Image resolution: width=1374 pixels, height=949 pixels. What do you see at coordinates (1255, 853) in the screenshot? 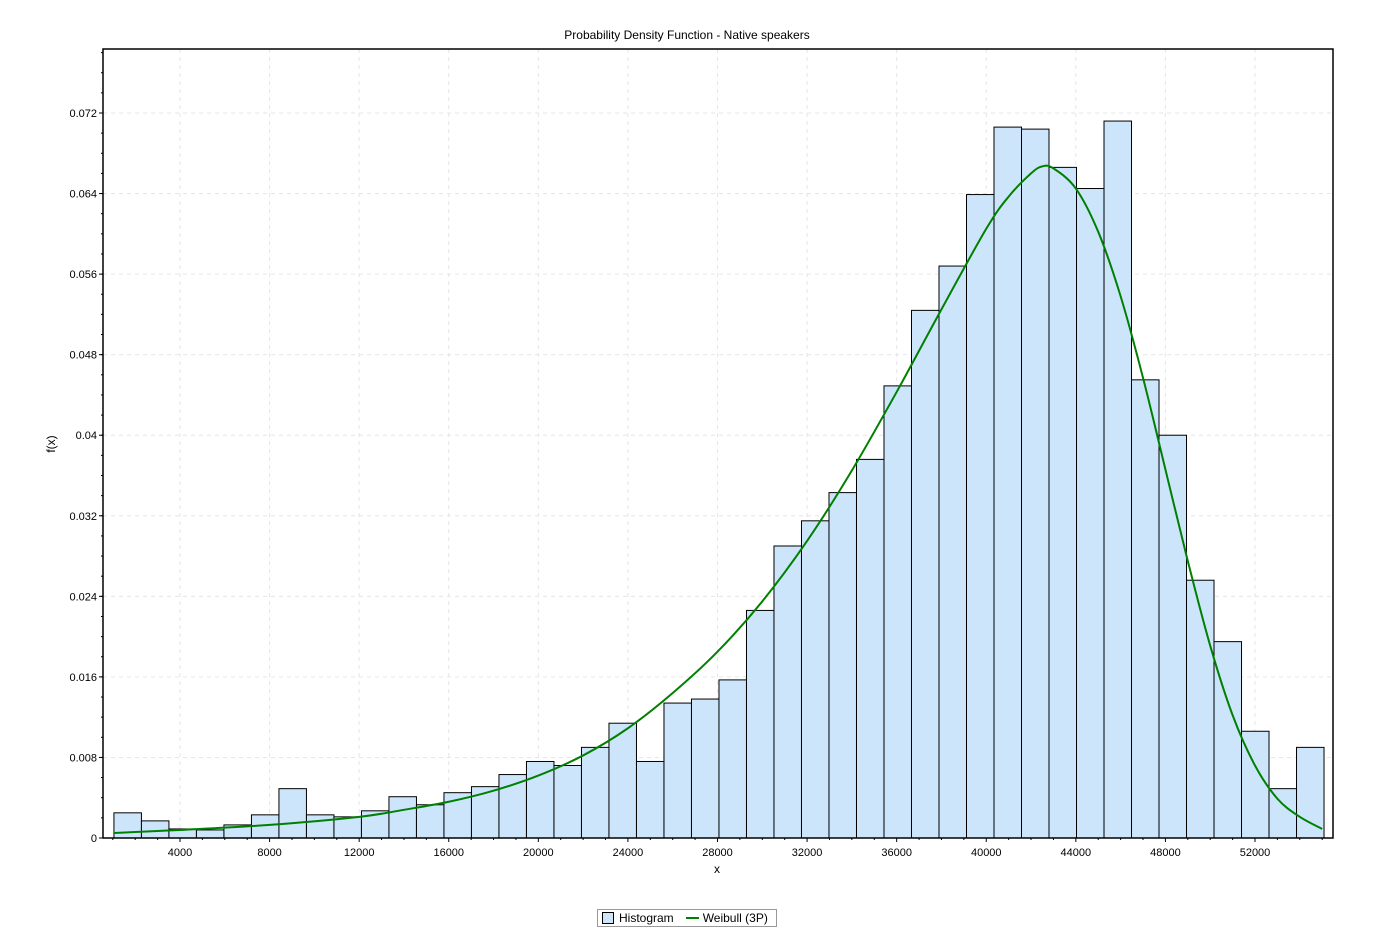
I see `x-tick-label: 52000` at bounding box center [1255, 853].